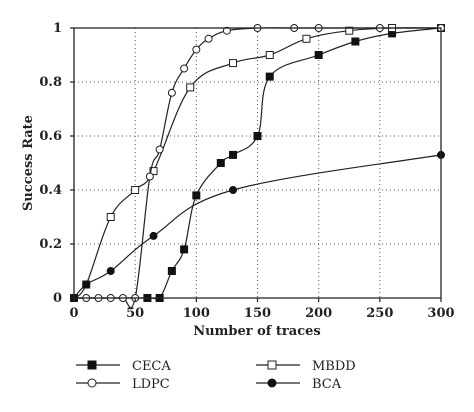 This screenshot has width=474, height=412. What do you see at coordinates (216, 375) in the screenshot?
I see `legend: CECA MBDD LDPC BCA` at bounding box center [216, 375].